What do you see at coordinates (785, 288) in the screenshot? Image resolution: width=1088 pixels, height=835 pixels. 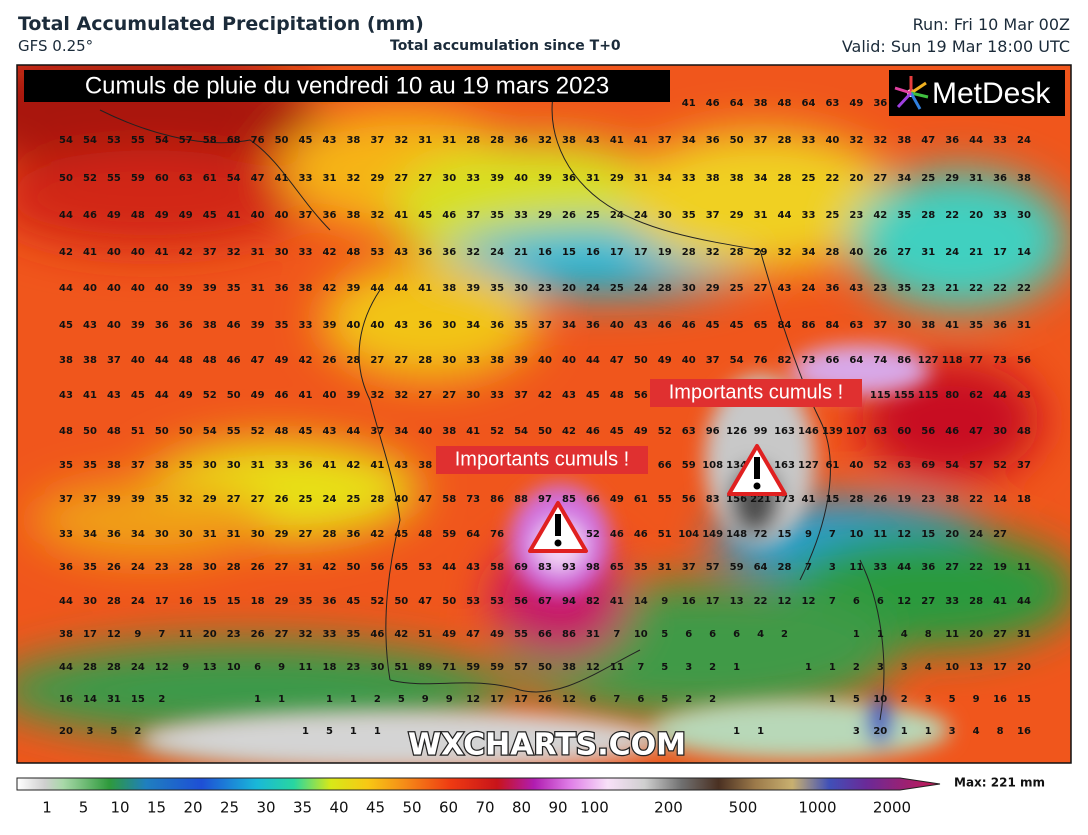 I see `grid-value: 43` at bounding box center [785, 288].